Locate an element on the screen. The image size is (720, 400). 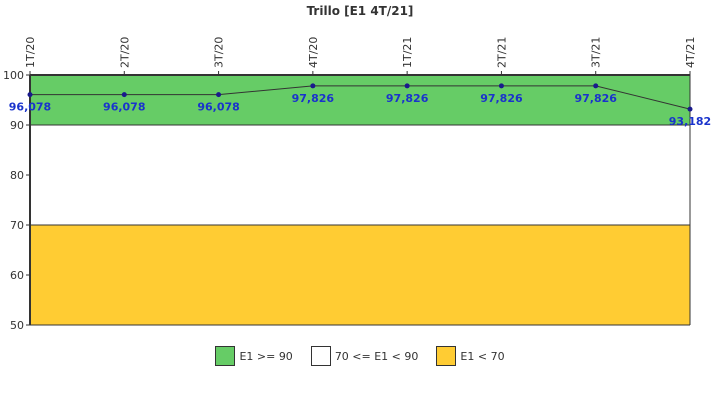
x-tick-label-6: 3T/21 is located at coordinates (596, 52).